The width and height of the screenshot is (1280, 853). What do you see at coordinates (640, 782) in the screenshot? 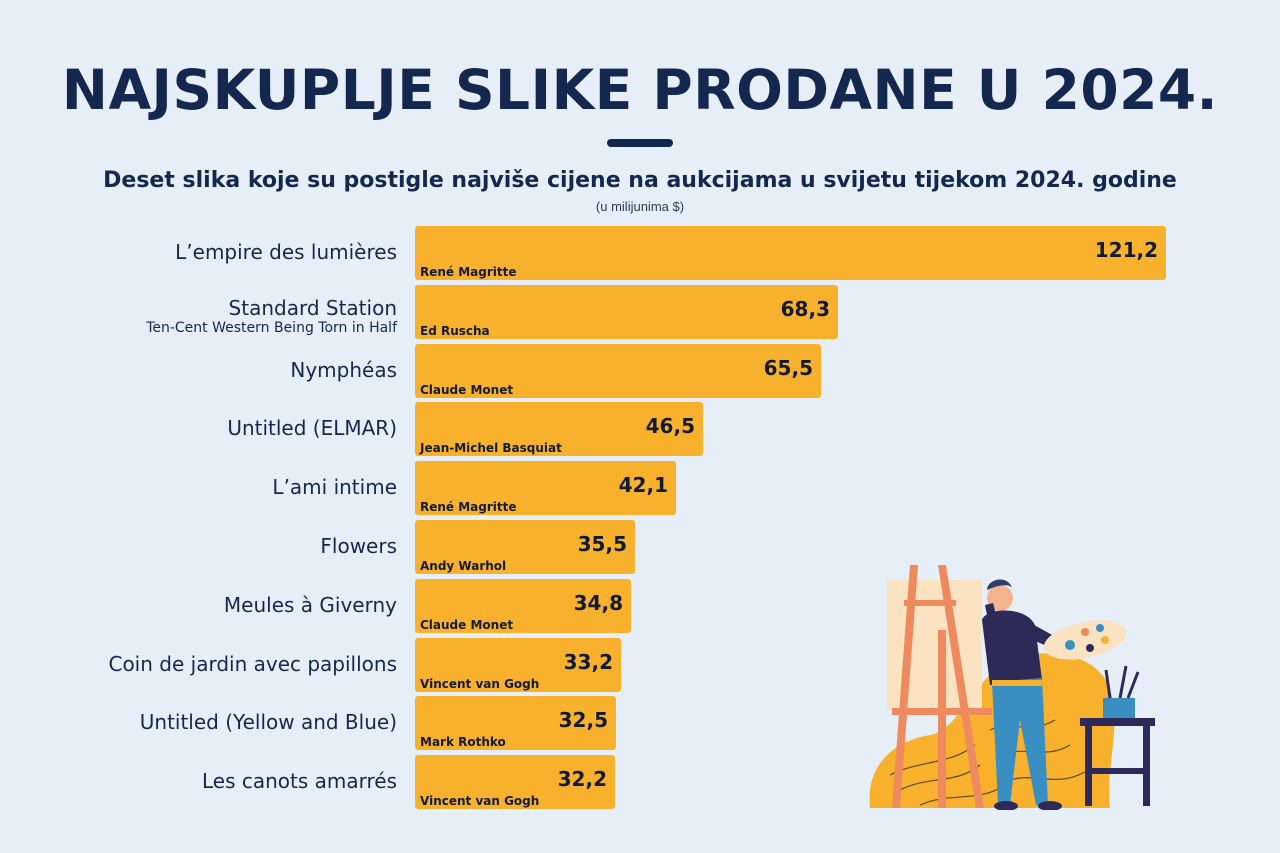
I see `bar-row: Les canots amarrés 32,2 Vincent van Gogh` at bounding box center [640, 782].